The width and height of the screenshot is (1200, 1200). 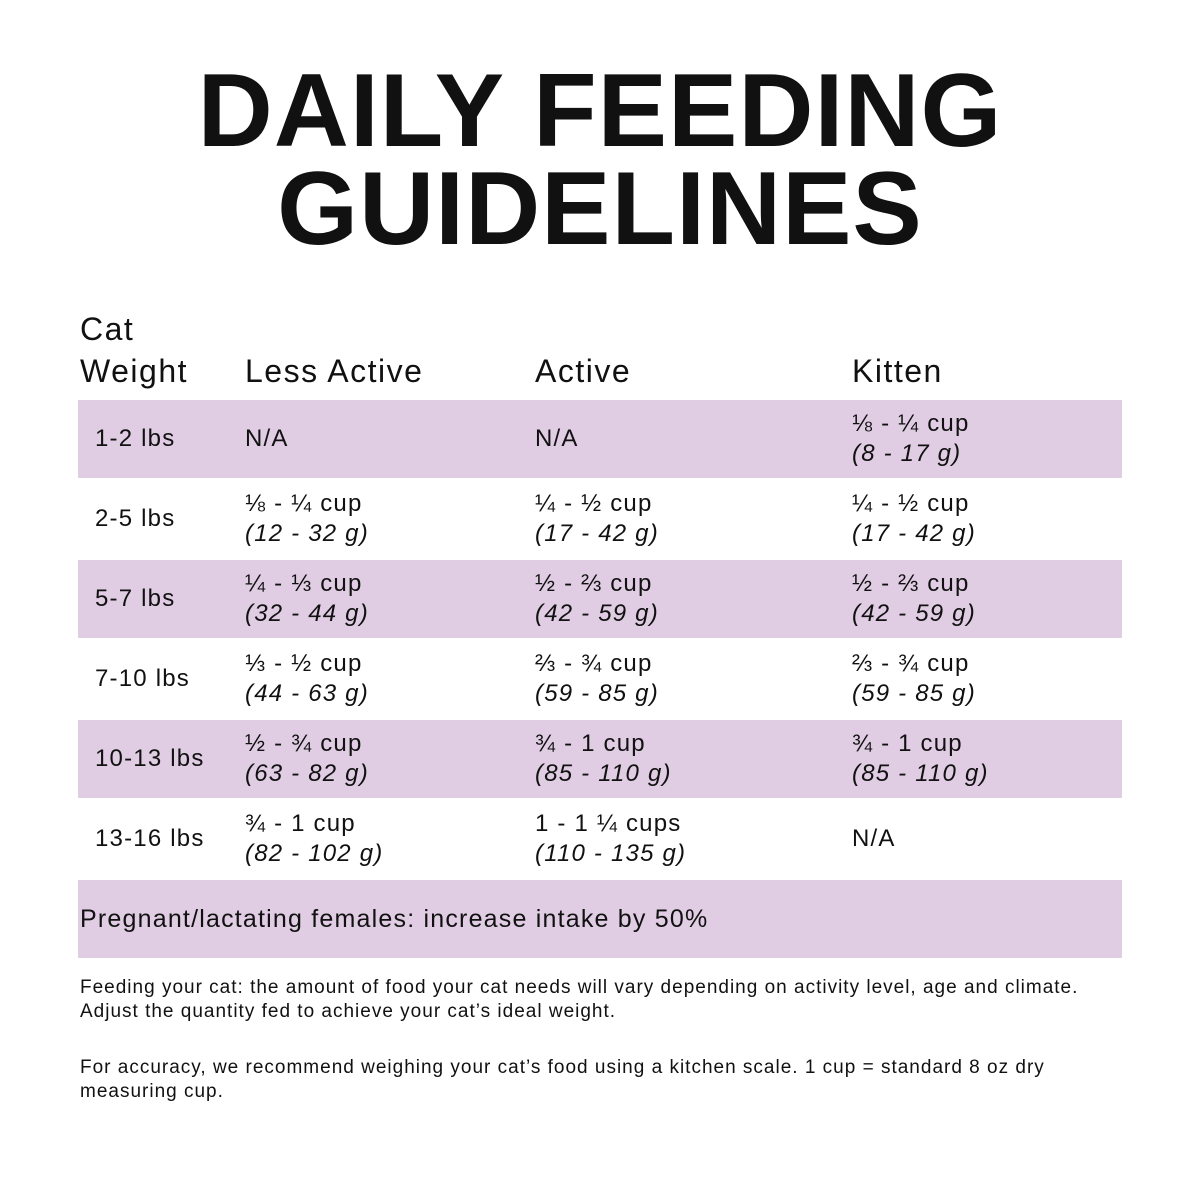 What do you see at coordinates (314, 853) in the screenshot?
I see `grams: (82 - 102 g)` at bounding box center [314, 853].